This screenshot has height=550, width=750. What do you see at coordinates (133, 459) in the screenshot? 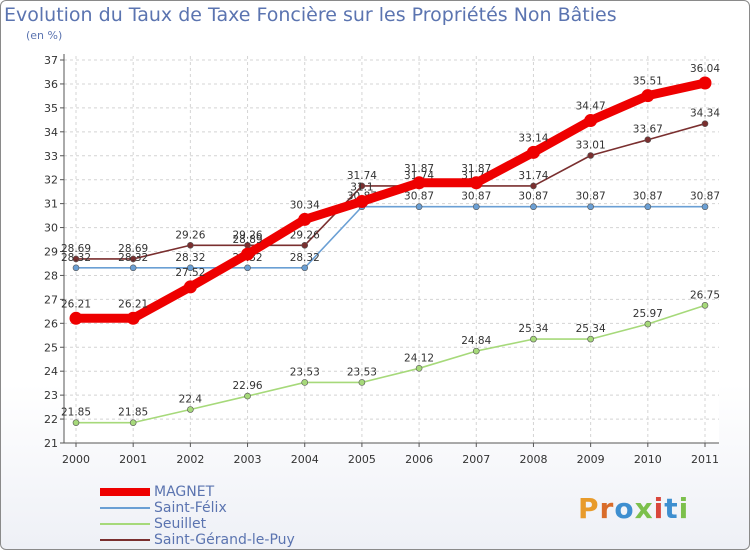
I see `x-tick-label: 2001` at bounding box center [133, 459].